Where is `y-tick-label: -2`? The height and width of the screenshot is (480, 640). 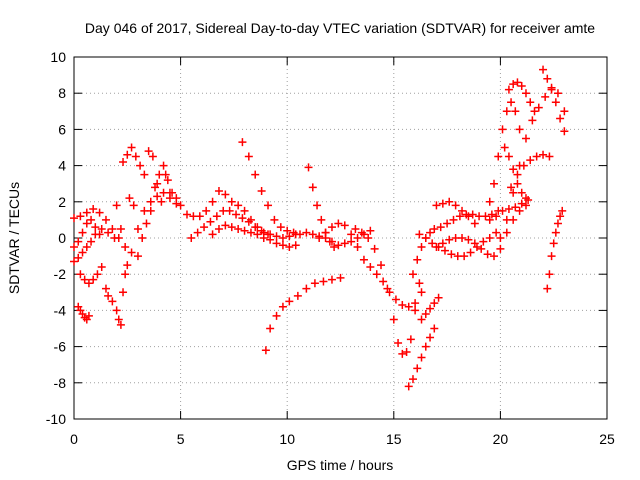
y-tick-label: -2 is located at coordinates (60, 274).